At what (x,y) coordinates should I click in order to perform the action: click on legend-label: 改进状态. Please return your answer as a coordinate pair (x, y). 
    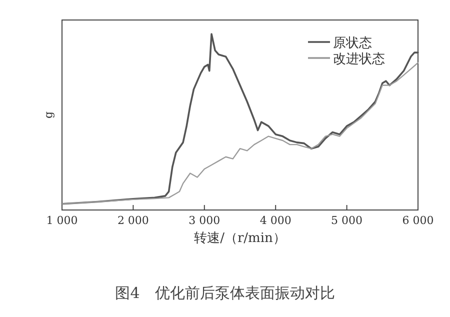
    Looking at the image, I should click on (359, 59).